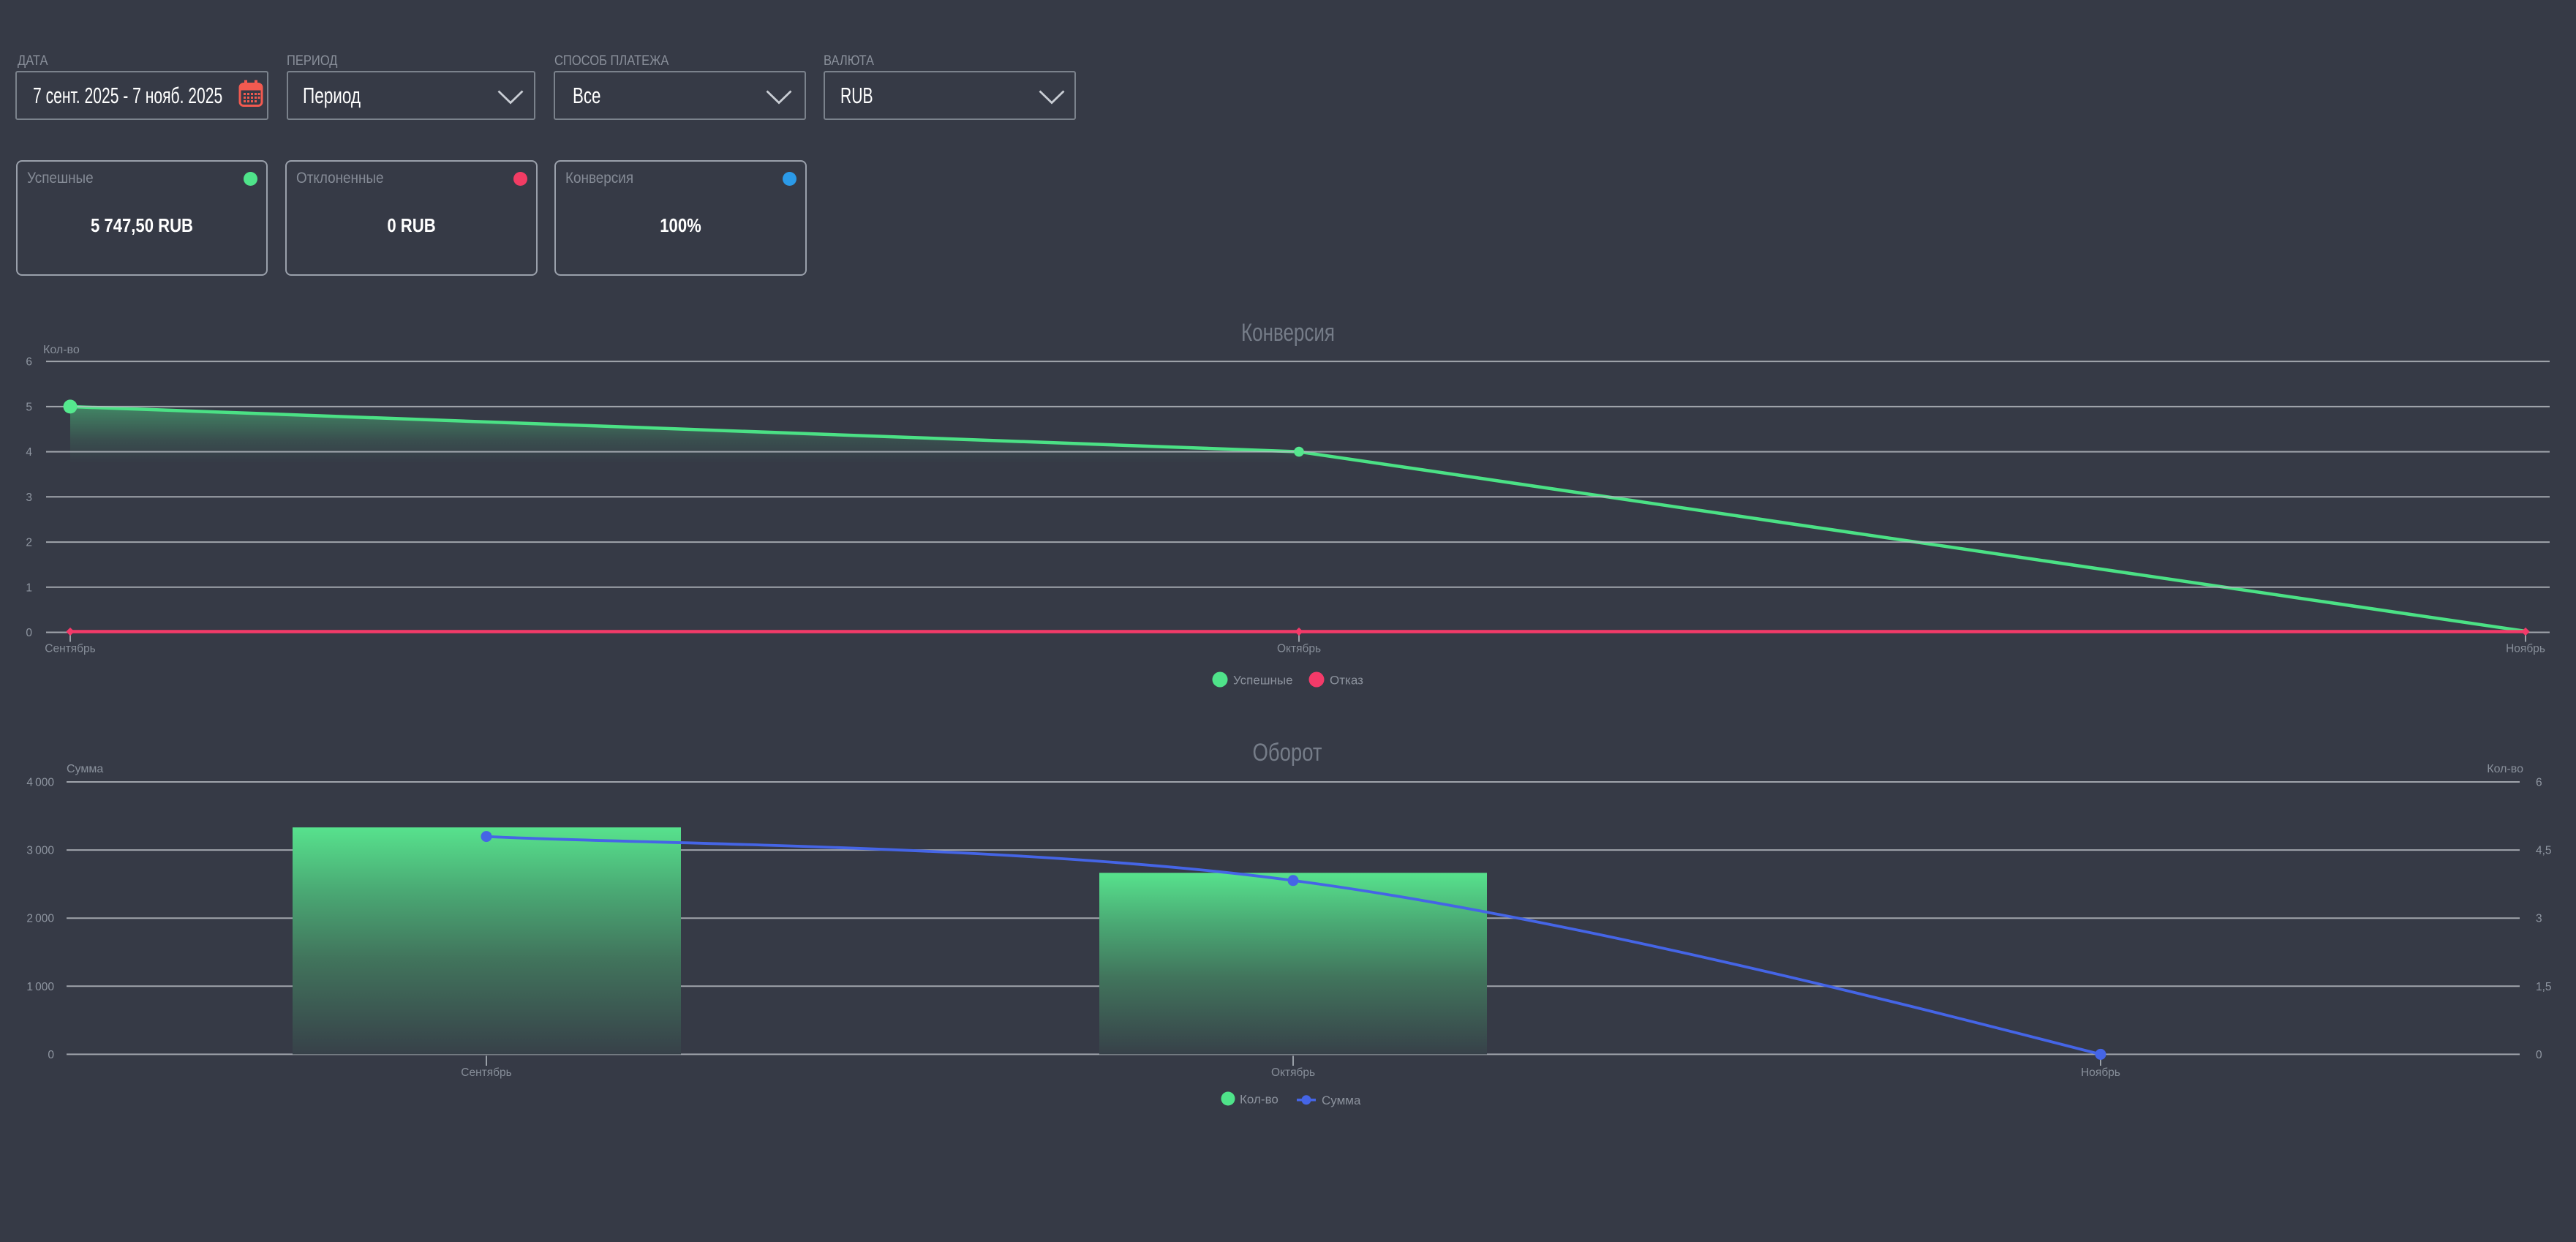 The image size is (2576, 1242). What do you see at coordinates (40, 851) in the screenshot?
I see `svg-text: 3 000` at bounding box center [40, 851].